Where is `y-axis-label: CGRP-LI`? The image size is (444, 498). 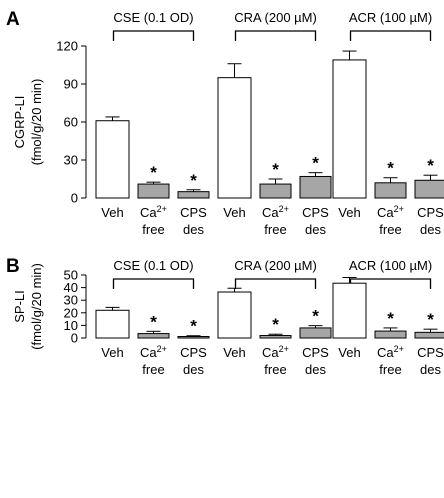 y-axis-label: CGRP-LI is located at coordinates (19, 122).